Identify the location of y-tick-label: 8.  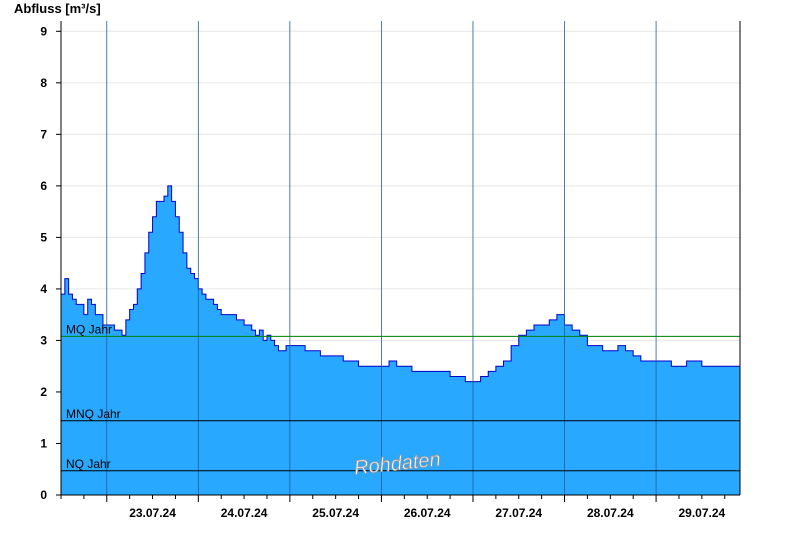
(43, 83).